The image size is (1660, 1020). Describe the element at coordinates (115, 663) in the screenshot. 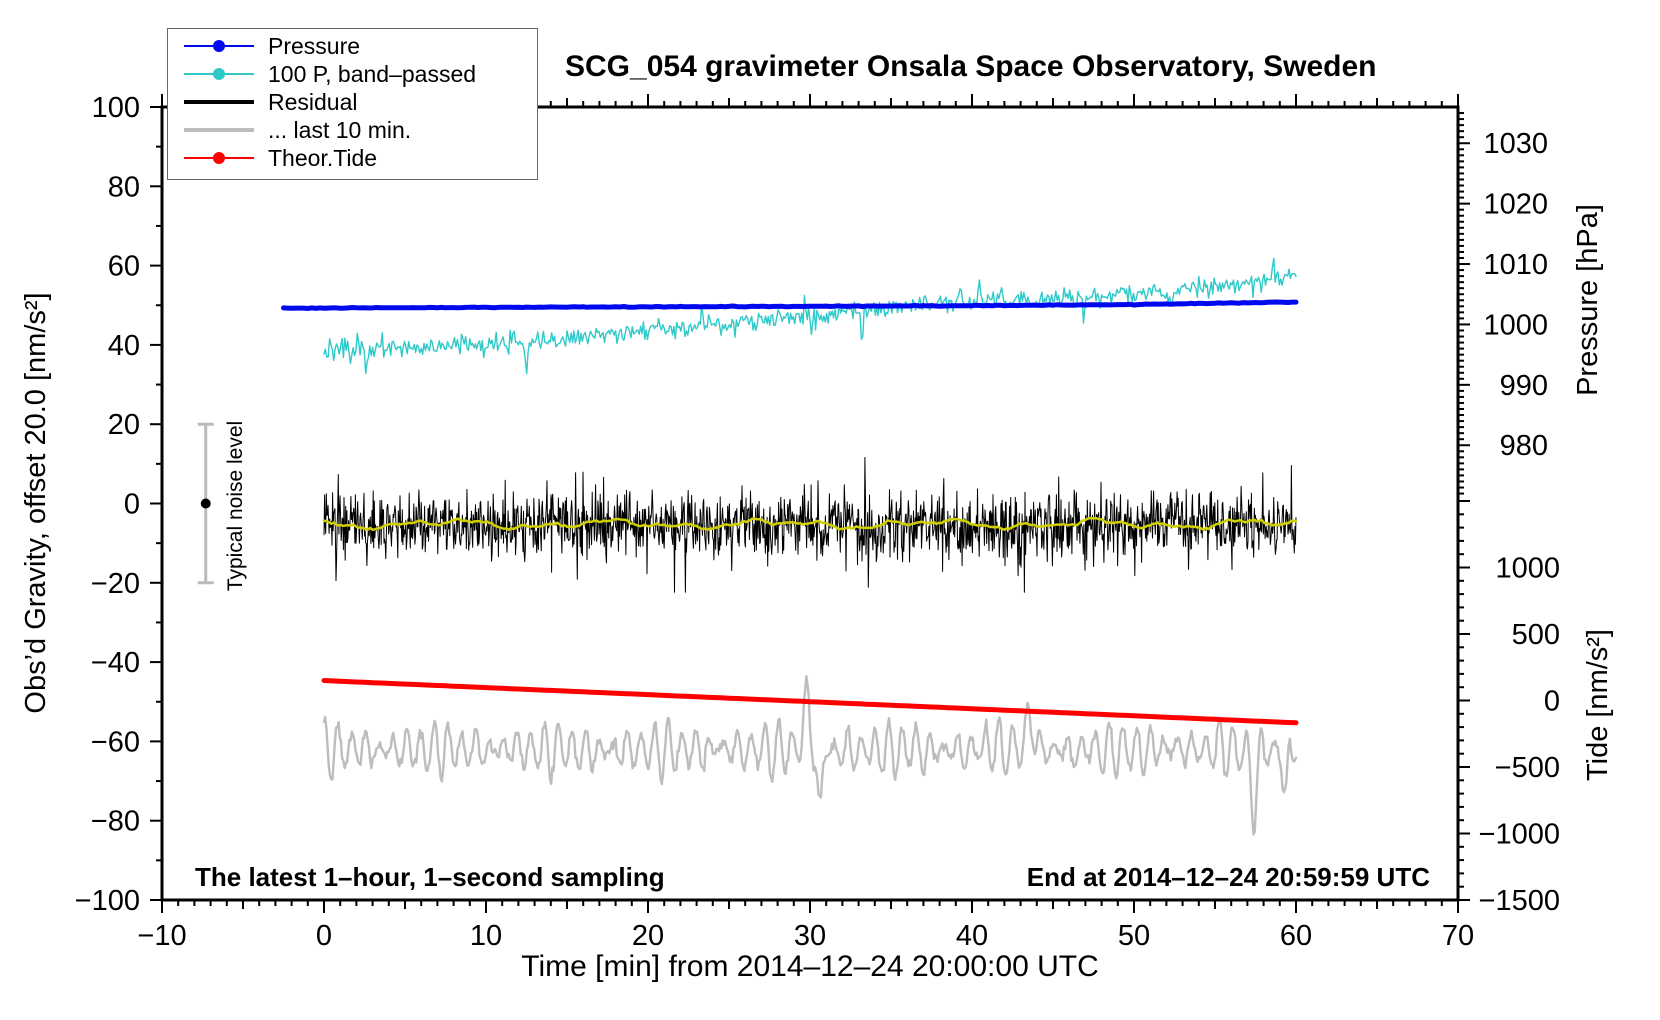

I see `svg-text: −40` at that location.